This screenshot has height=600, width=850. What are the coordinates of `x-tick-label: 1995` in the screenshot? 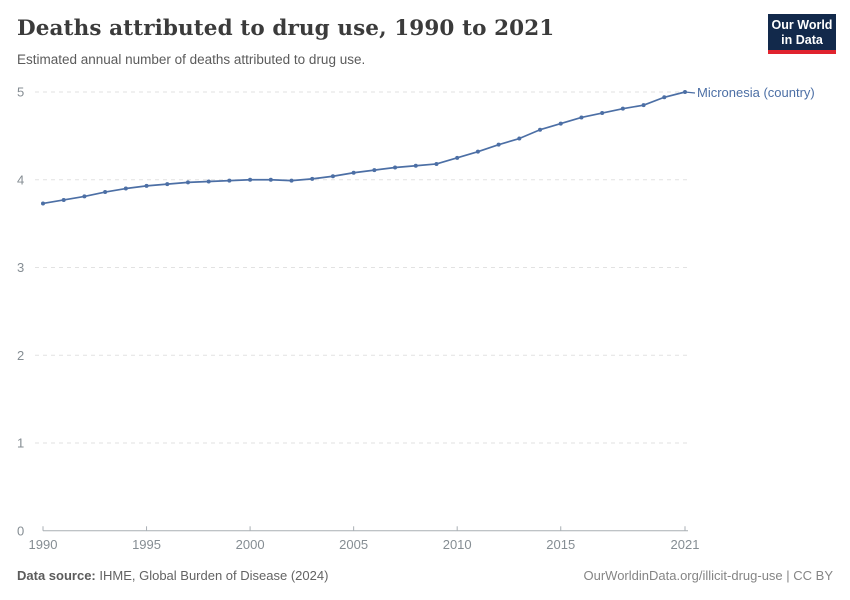 It's located at (146, 544).